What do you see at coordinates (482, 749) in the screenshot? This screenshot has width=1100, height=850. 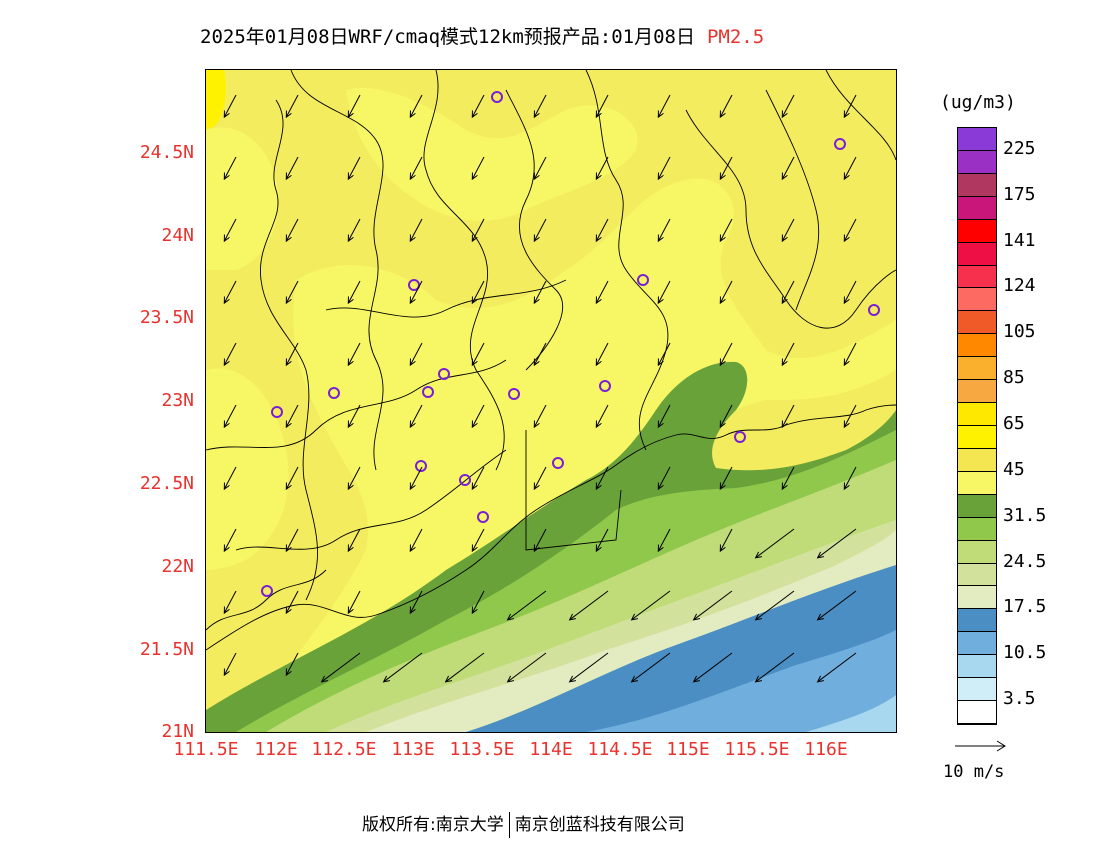 I see `lon-label: 113.5E` at bounding box center [482, 749].